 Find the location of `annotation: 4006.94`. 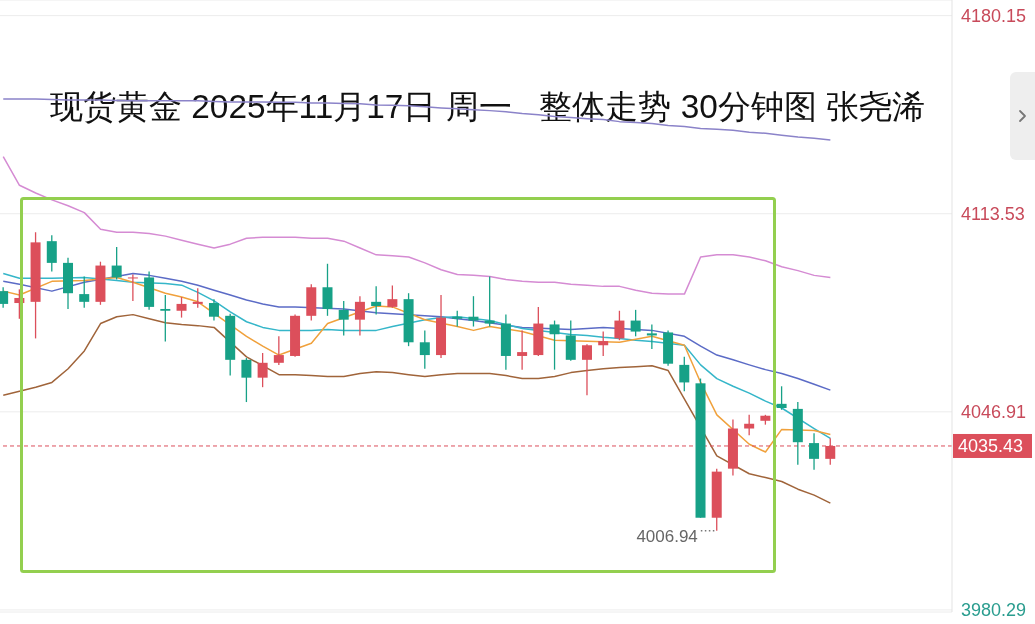

annotation: 4006.94 is located at coordinates (667, 536).